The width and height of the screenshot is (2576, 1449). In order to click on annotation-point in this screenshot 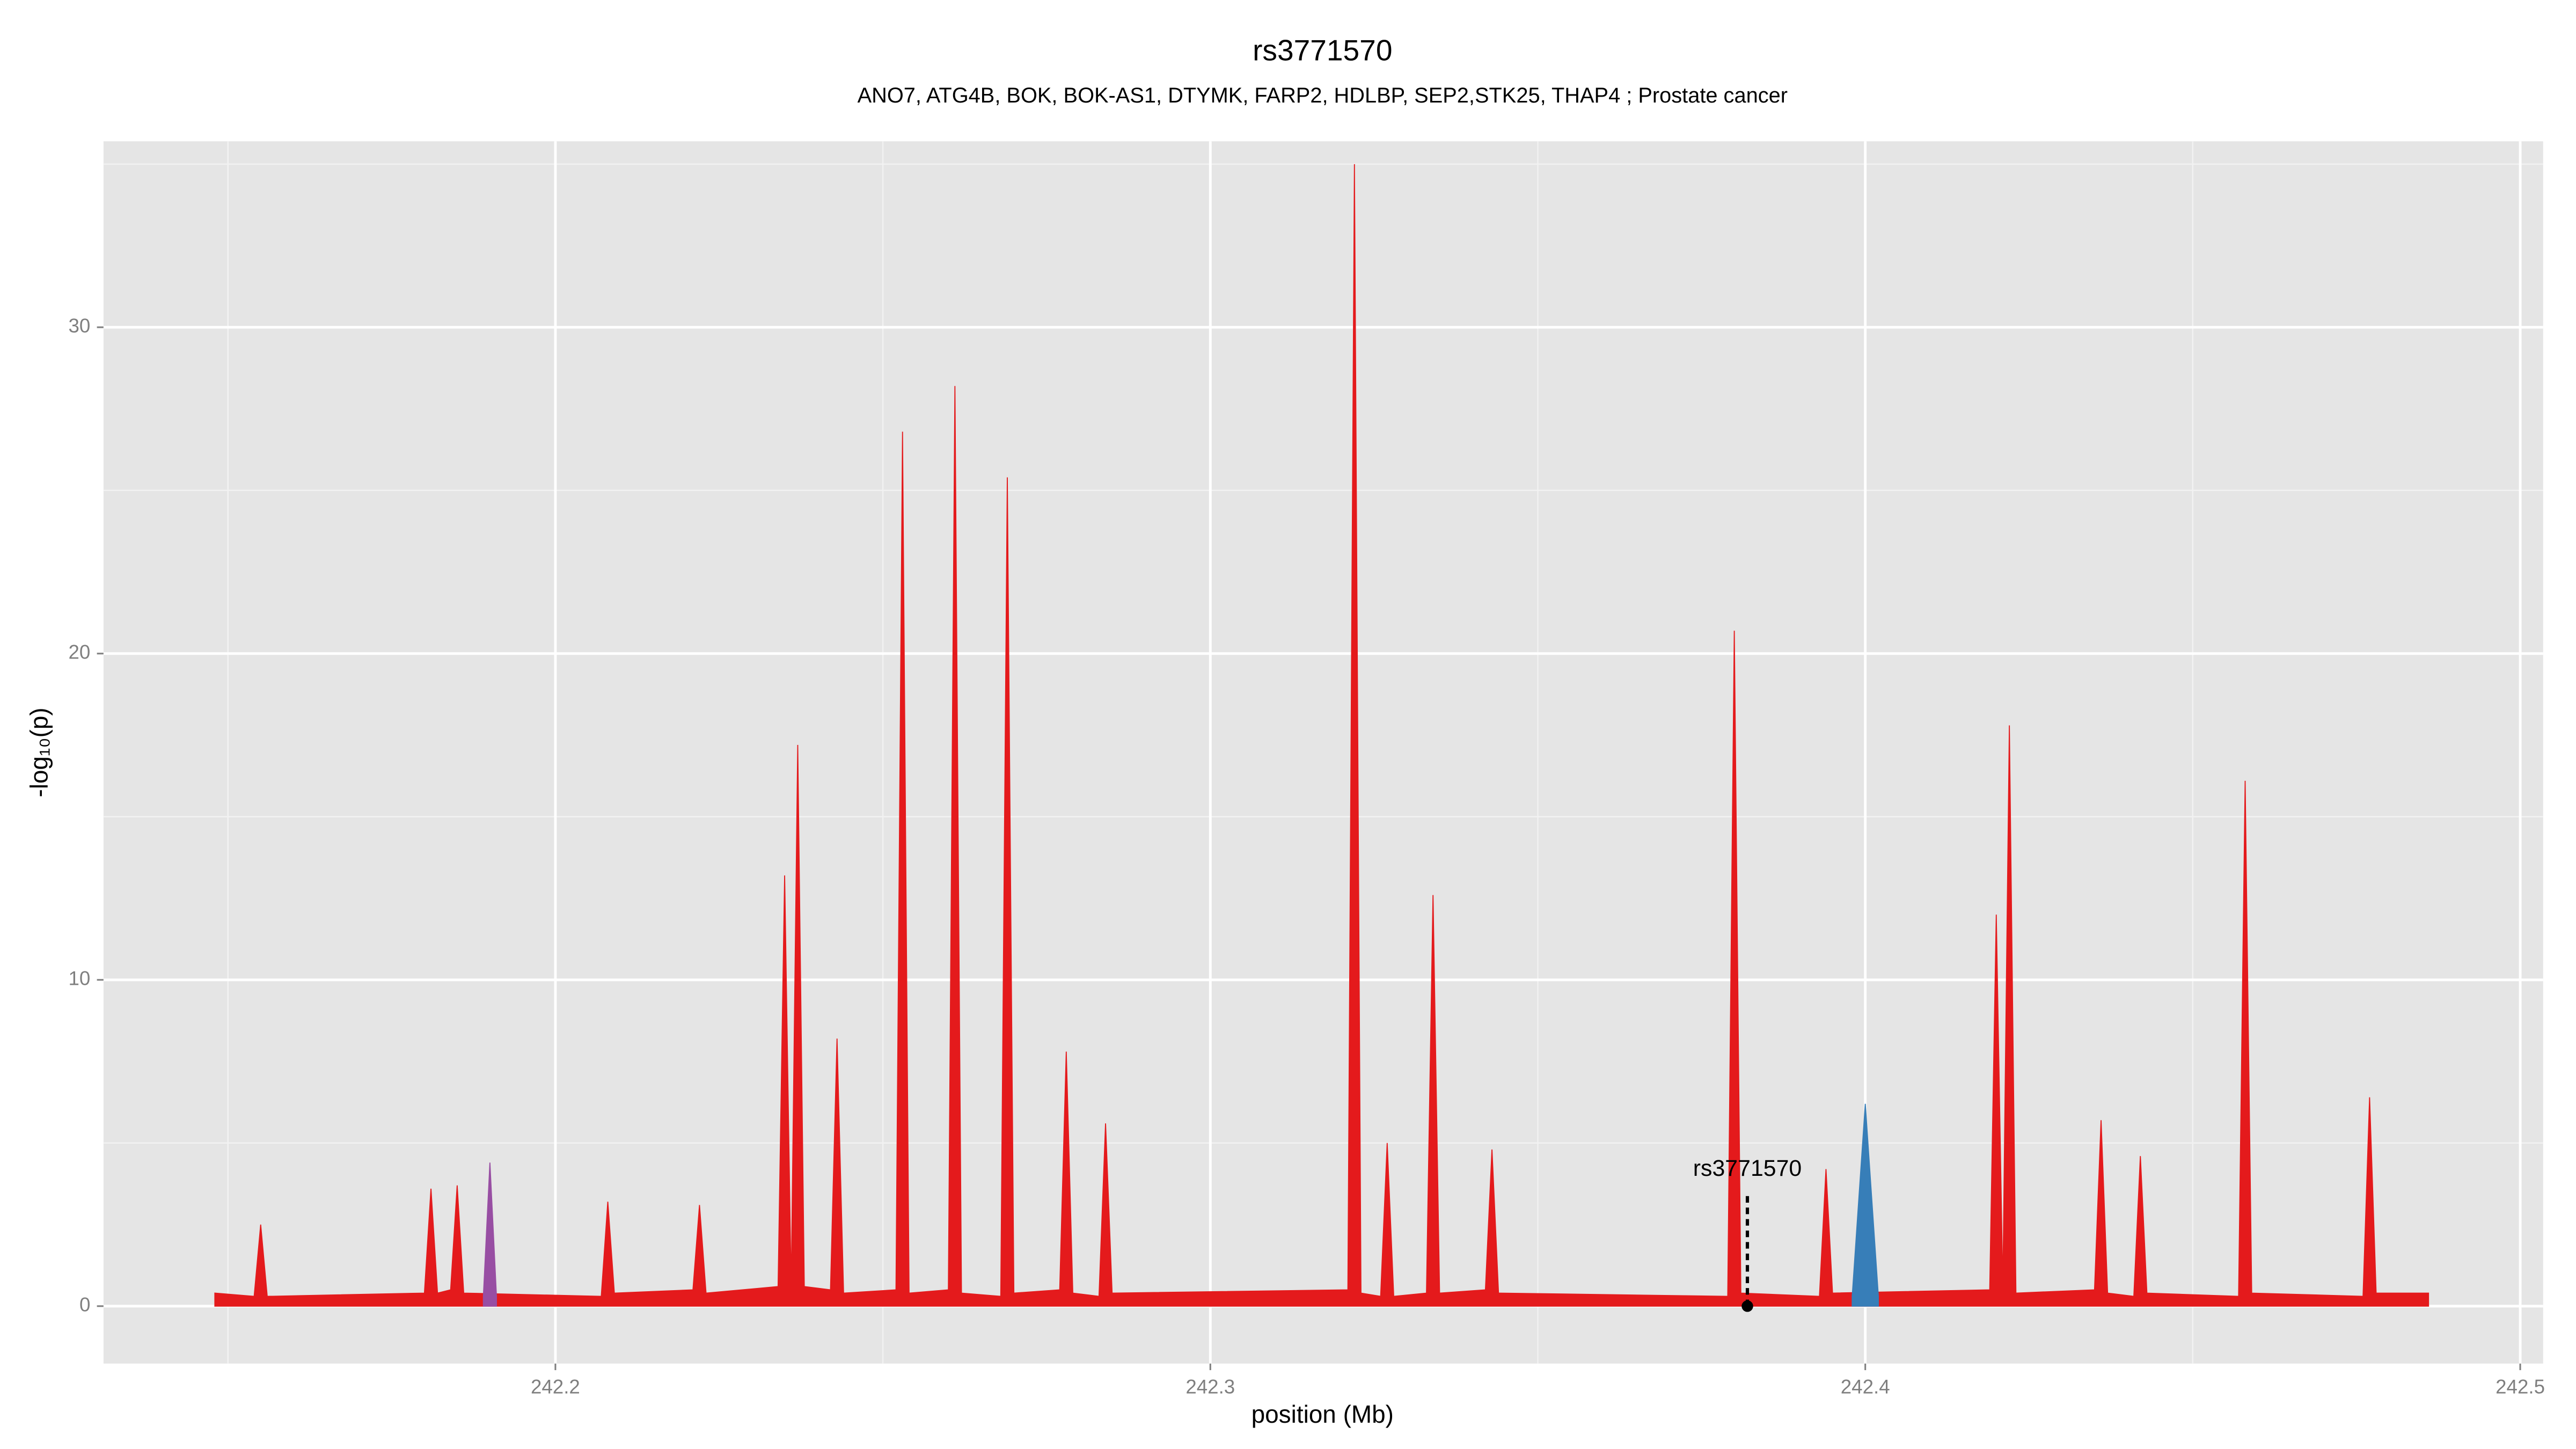, I will do `click(1747, 1306)`.